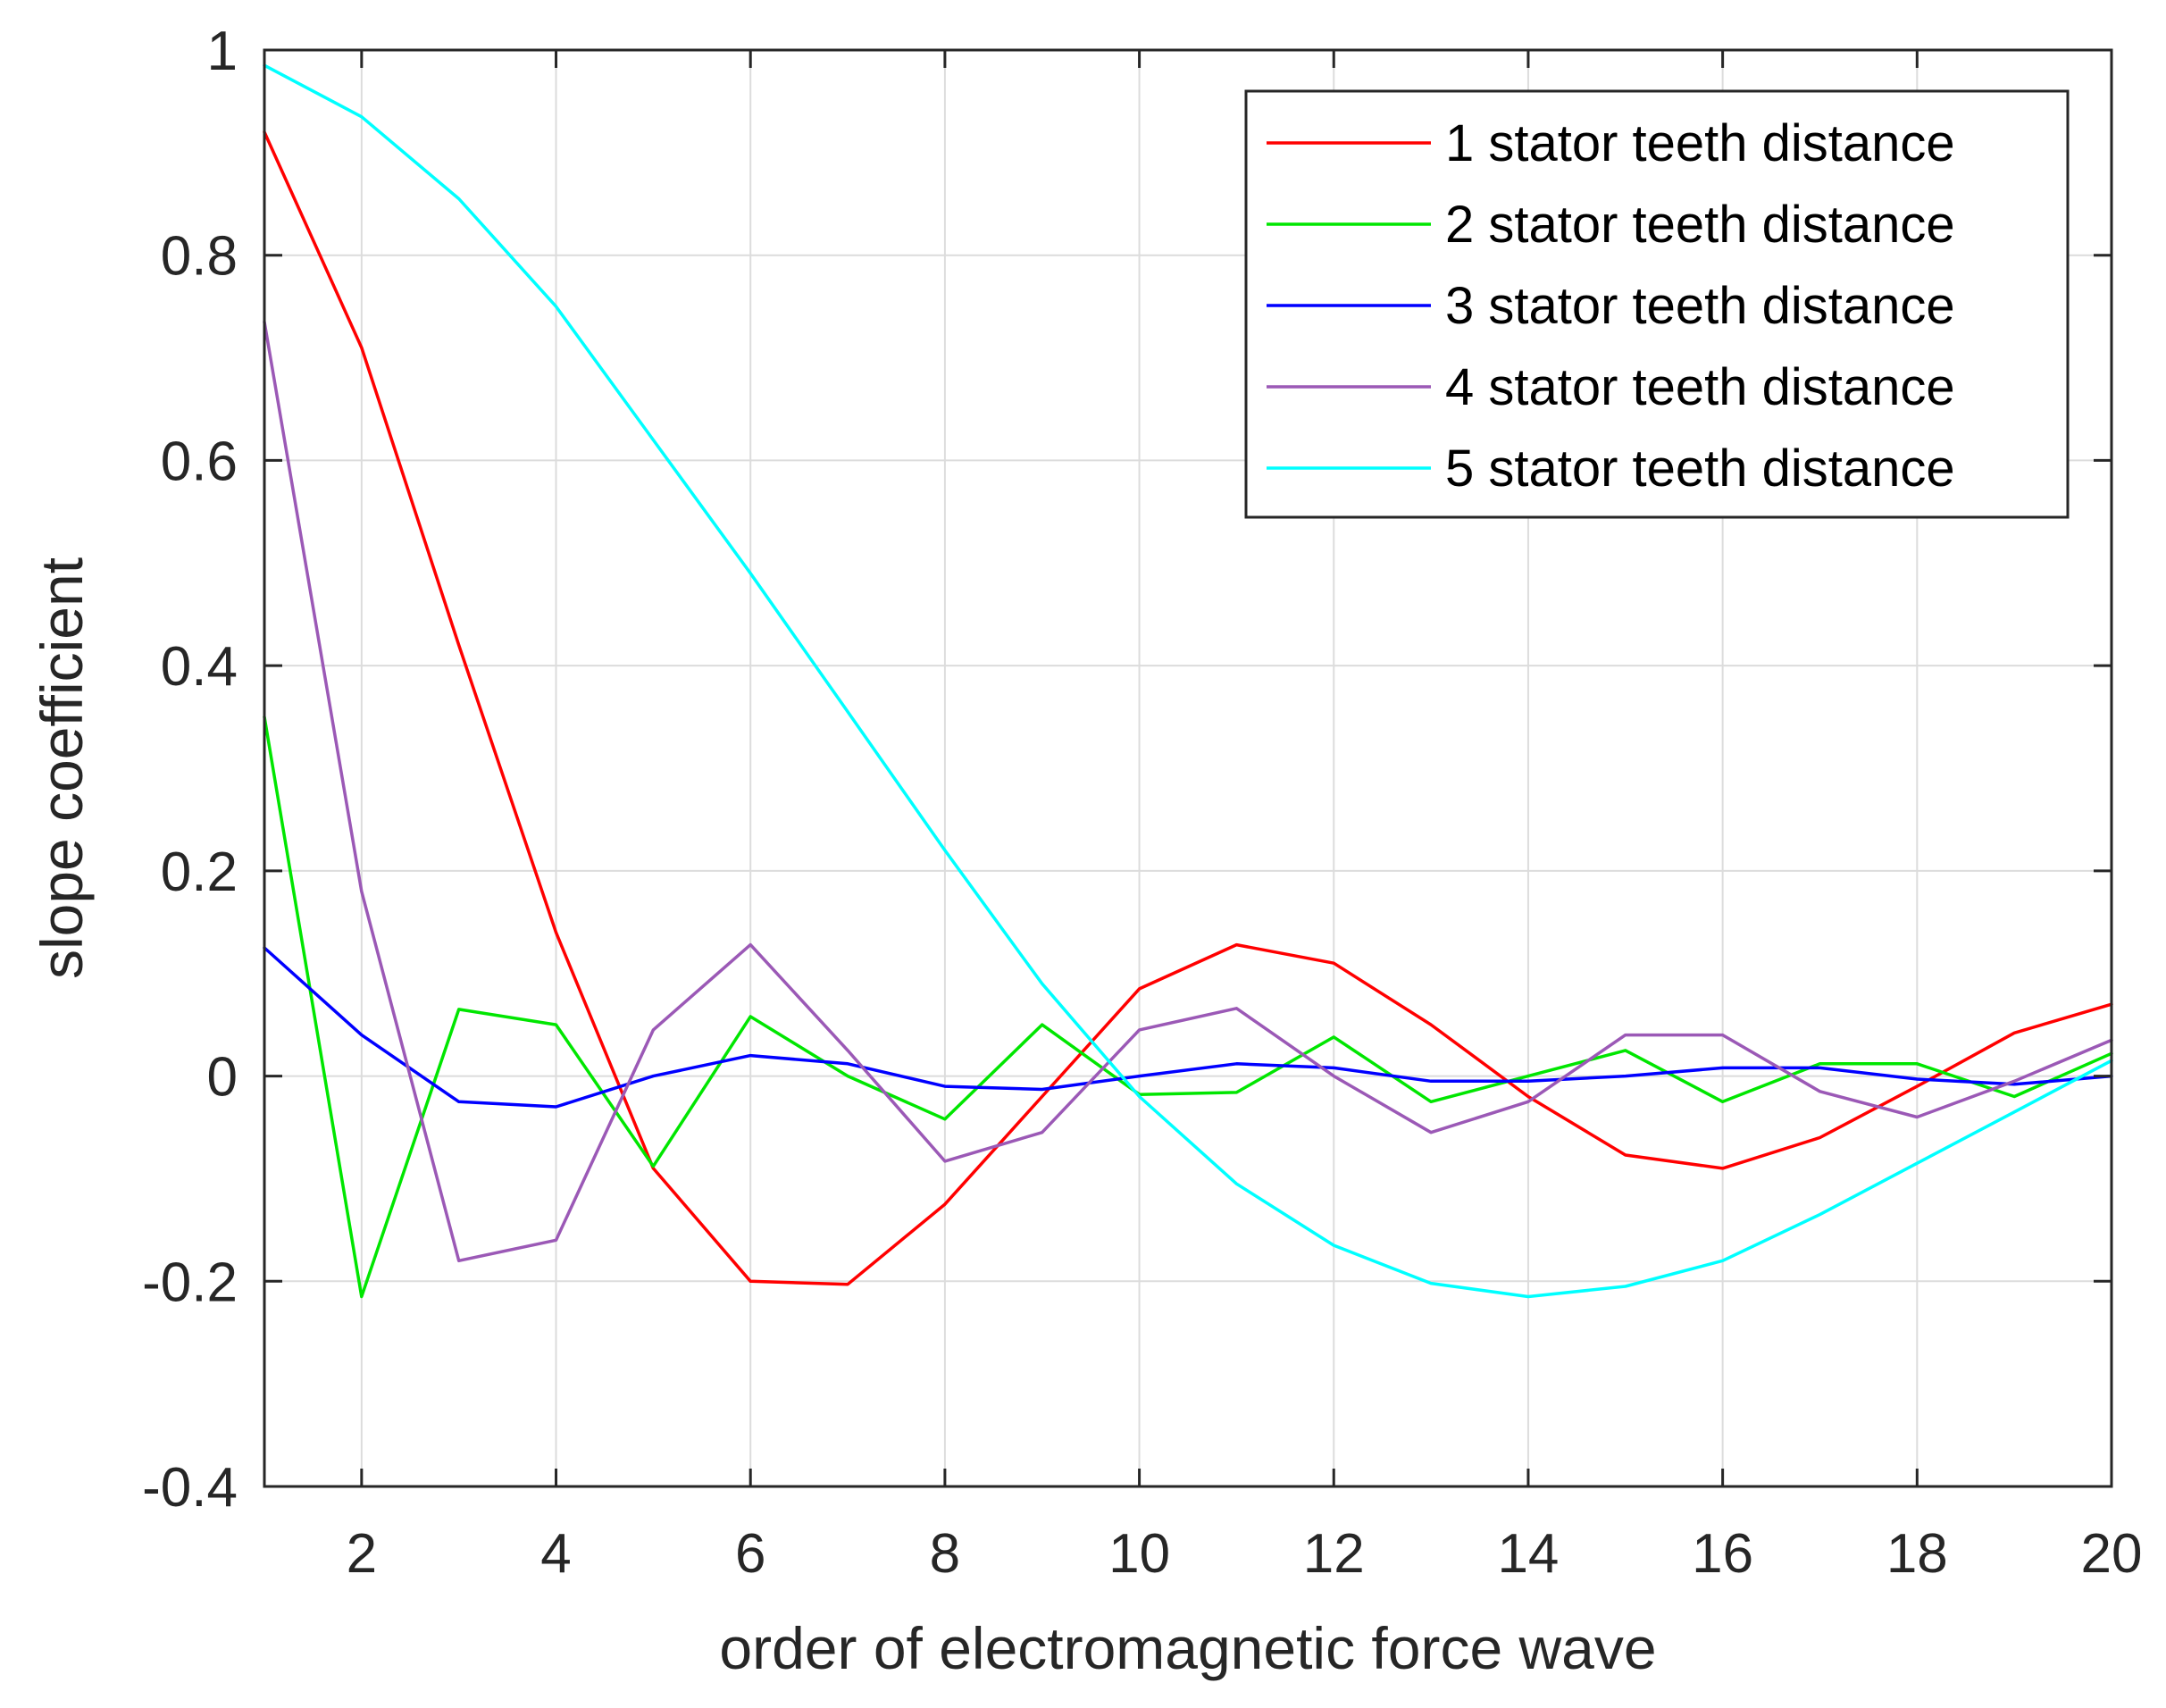  I want to click on x-tick-label: 12, so click(1334, 1554).